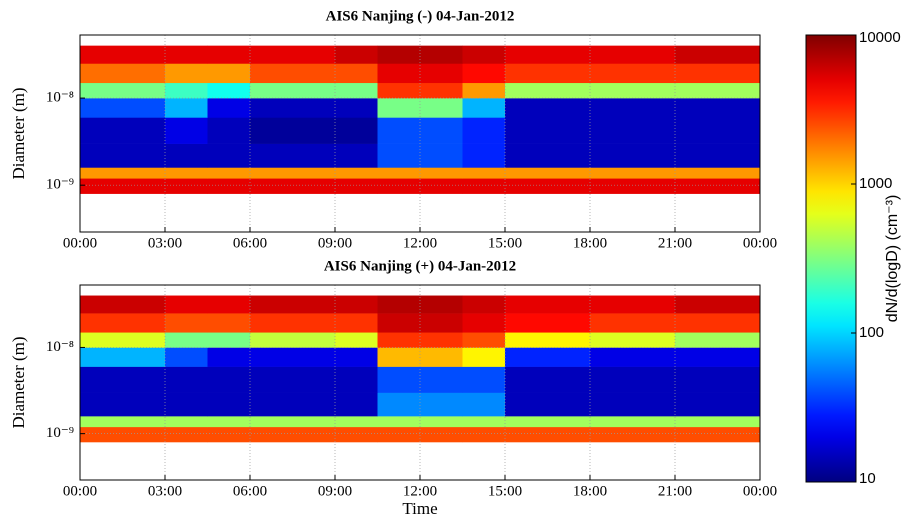 This screenshot has width=912, height=520. I want to click on x-tick-label: 21:00, so click(675, 243).